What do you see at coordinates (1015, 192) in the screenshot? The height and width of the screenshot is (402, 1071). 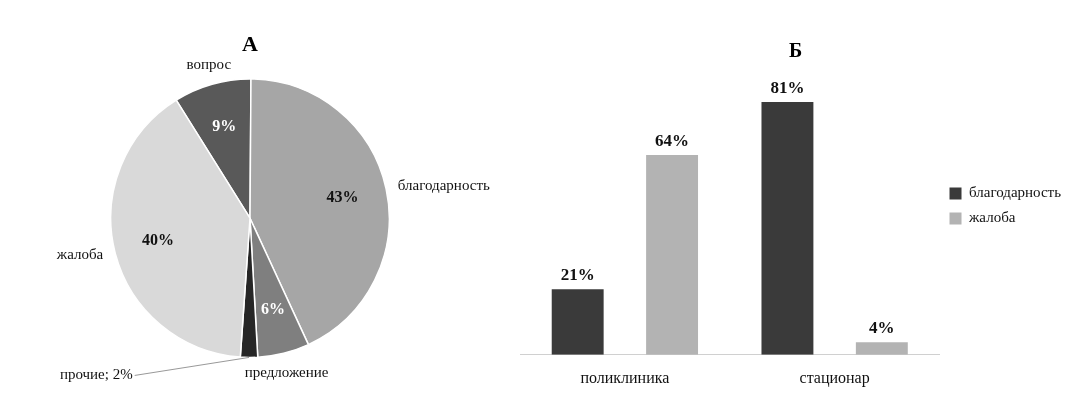 I see `legend-label: благодарность` at bounding box center [1015, 192].